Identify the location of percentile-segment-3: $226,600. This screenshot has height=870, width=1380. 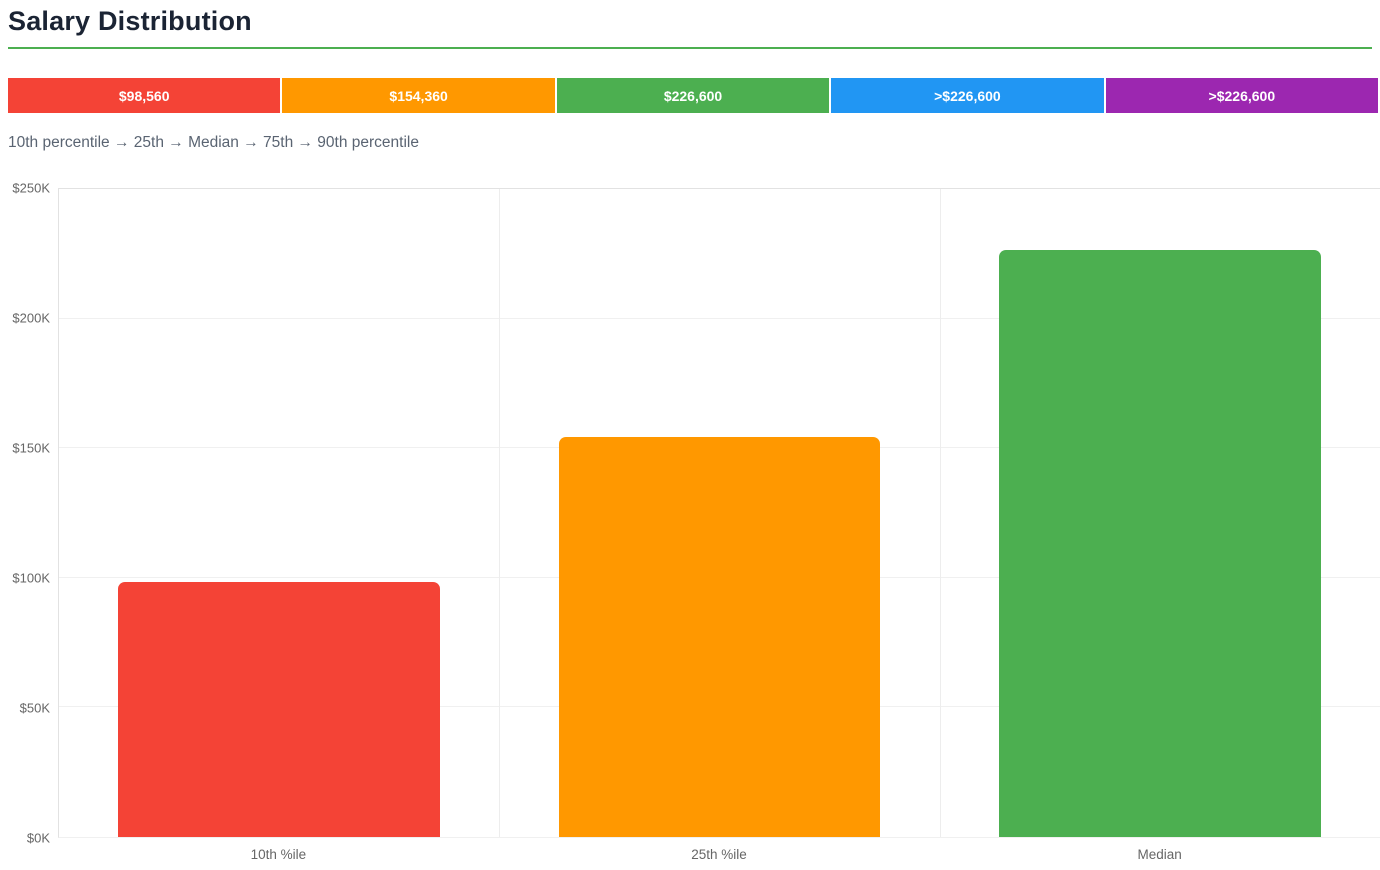
(693, 95).